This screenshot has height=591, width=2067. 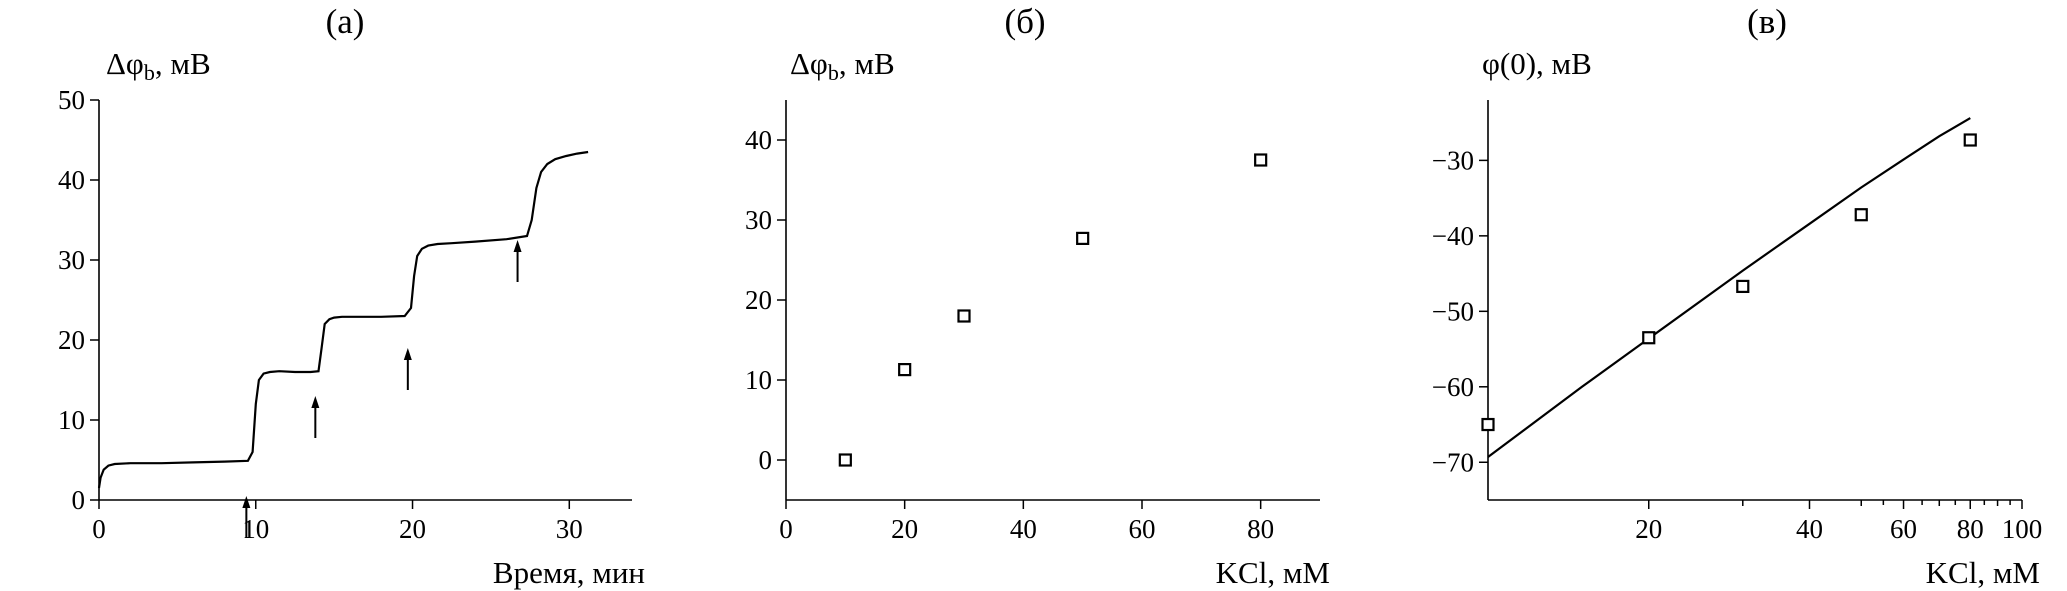 What do you see at coordinates (569, 529) in the screenshot?
I see `x-tick-label: 30` at bounding box center [569, 529].